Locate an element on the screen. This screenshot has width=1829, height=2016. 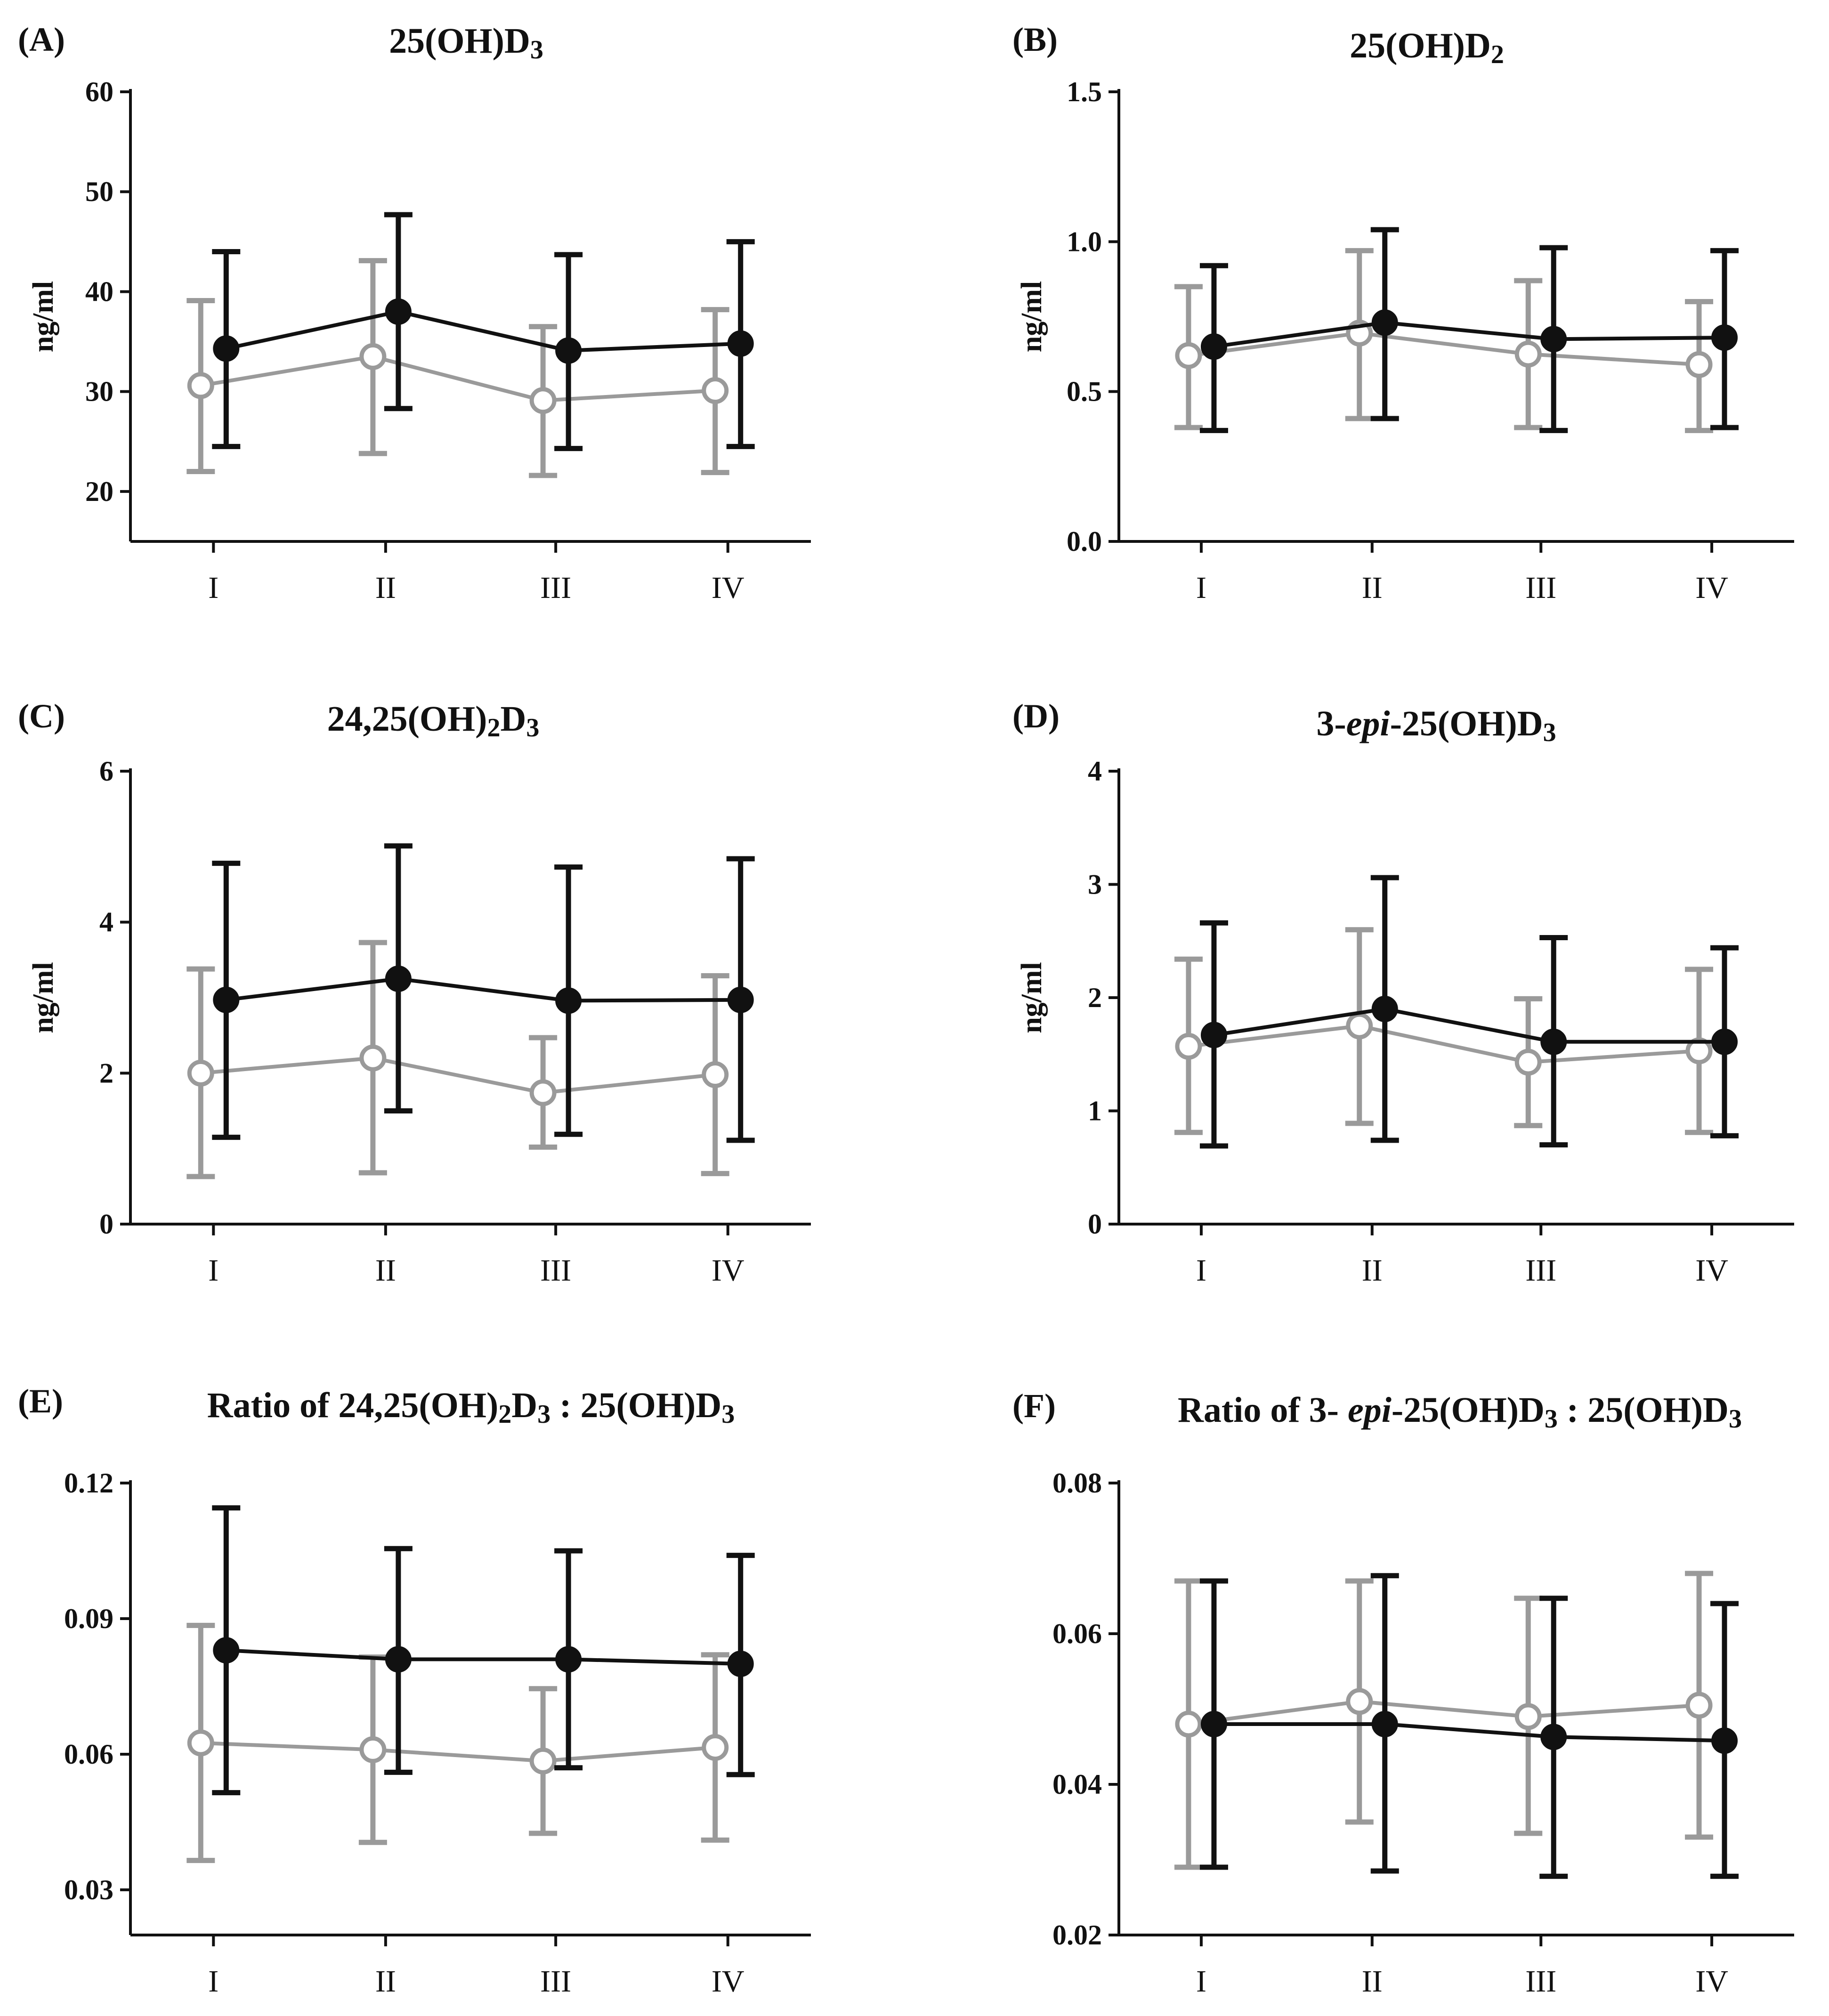
y-tick-label: 0.12 is located at coordinates (88, 1483).